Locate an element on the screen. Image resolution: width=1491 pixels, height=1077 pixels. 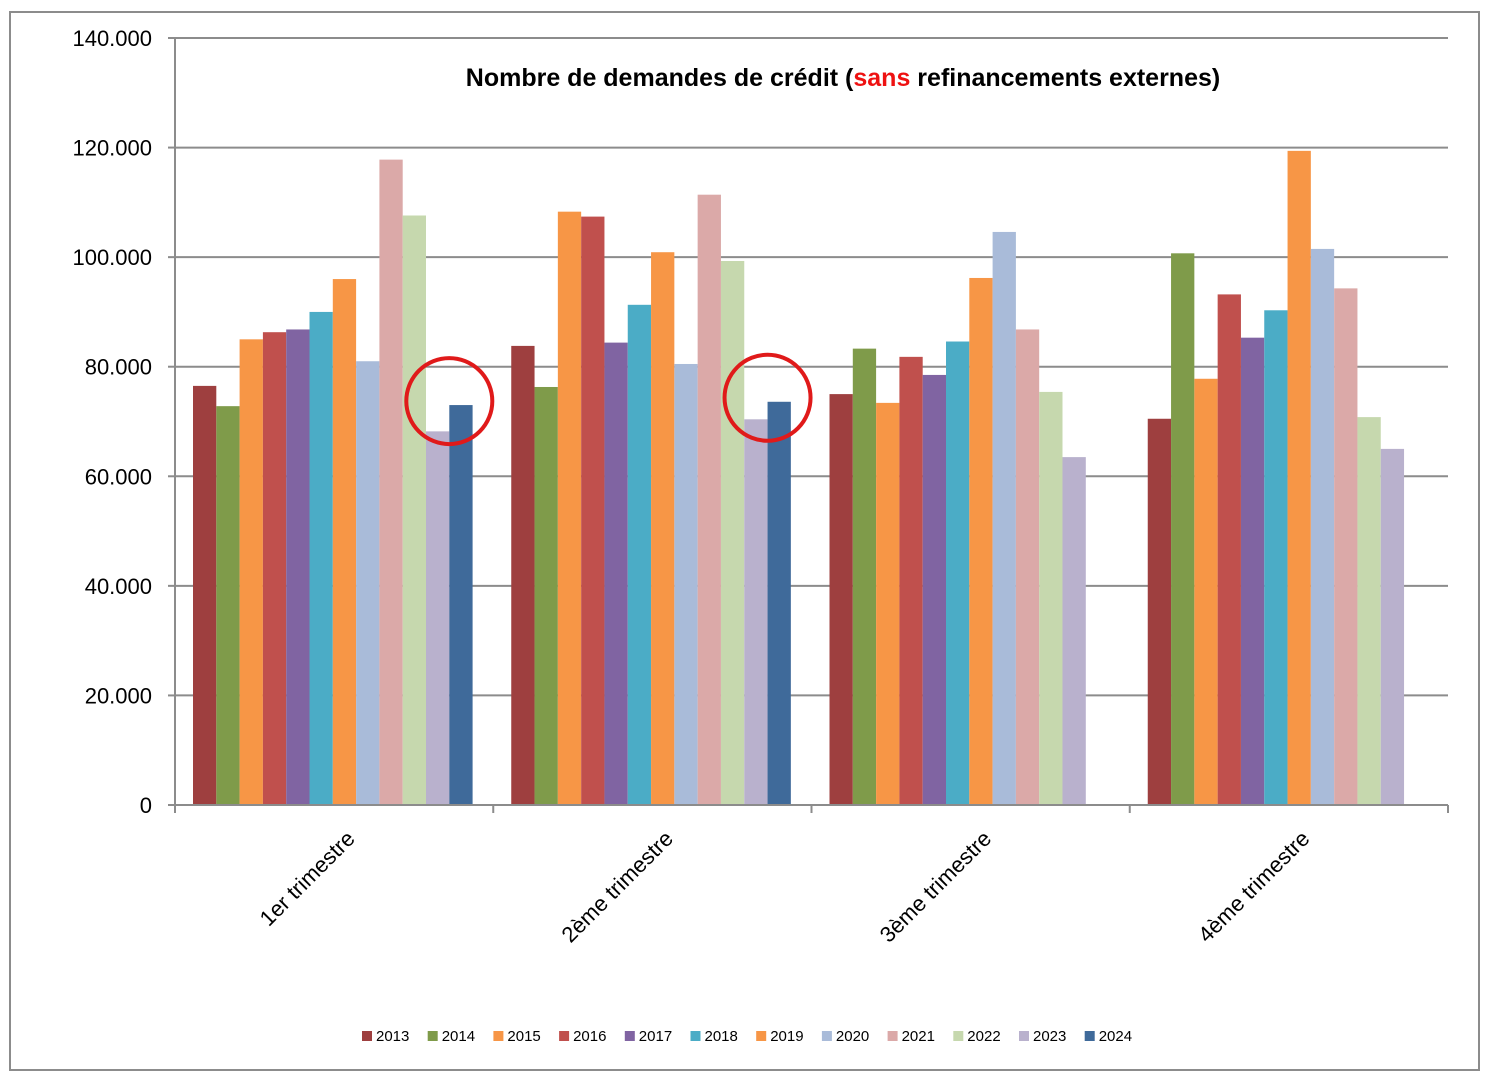
title-highlight: sans is located at coordinates (881, 78).